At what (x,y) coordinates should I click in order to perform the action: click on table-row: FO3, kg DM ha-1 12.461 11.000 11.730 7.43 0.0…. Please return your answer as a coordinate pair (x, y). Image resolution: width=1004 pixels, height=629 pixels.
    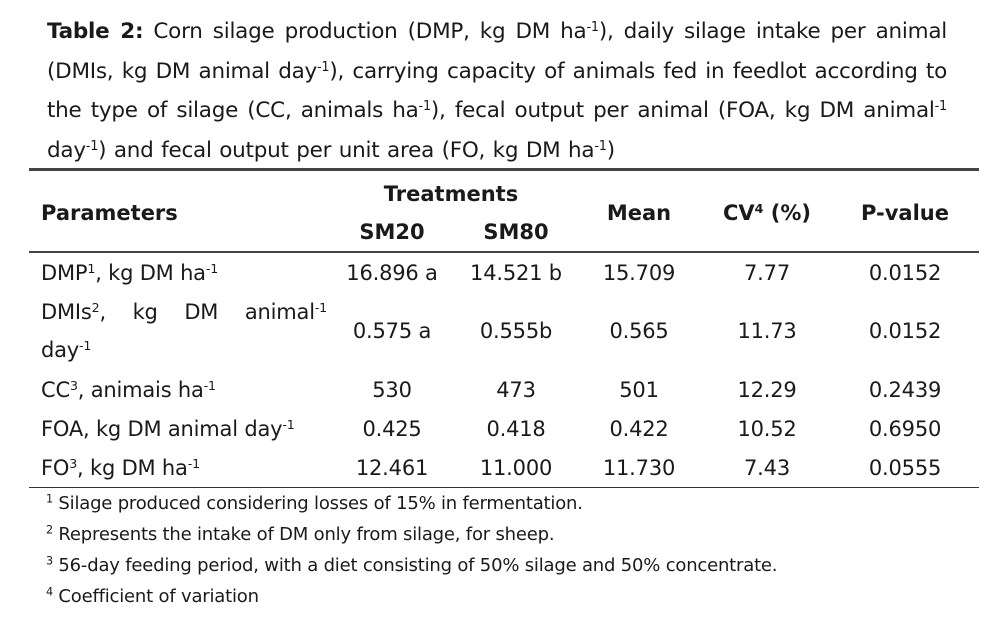
    Looking at the image, I should click on (504, 468).